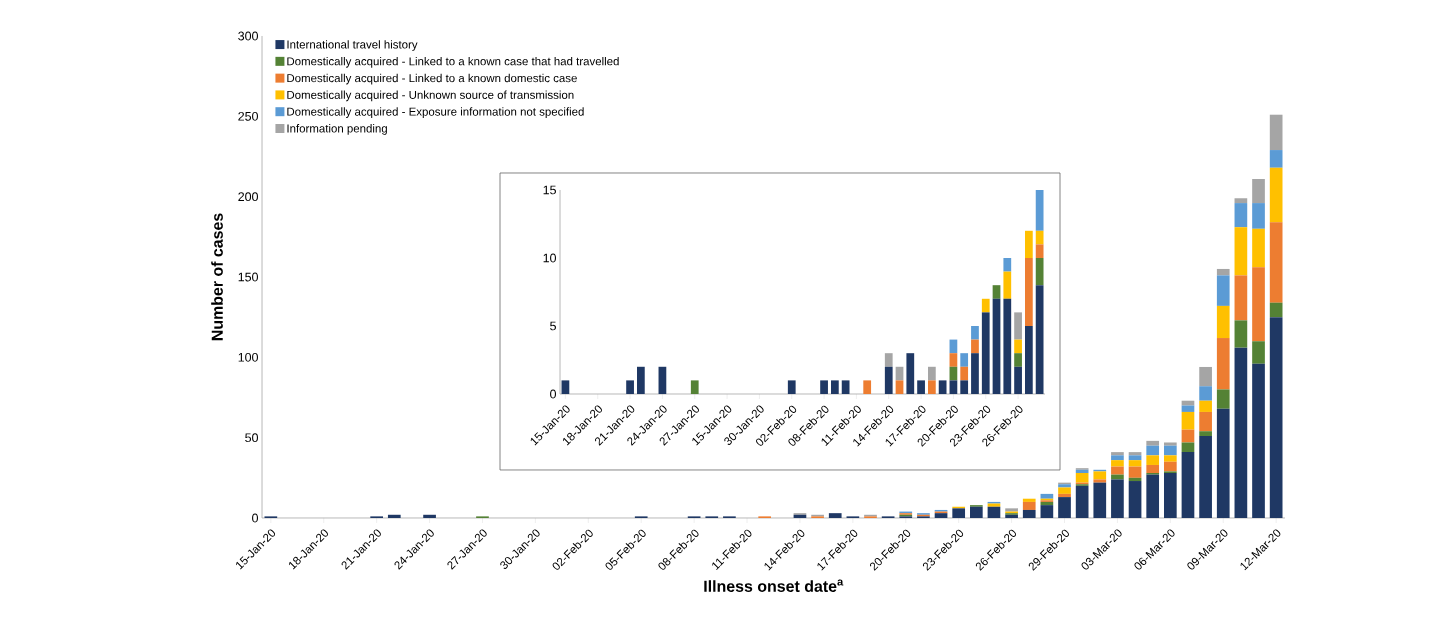  What do you see at coordinates (248, 197) in the screenshot?
I see `y-tick-label: 200` at bounding box center [248, 197].